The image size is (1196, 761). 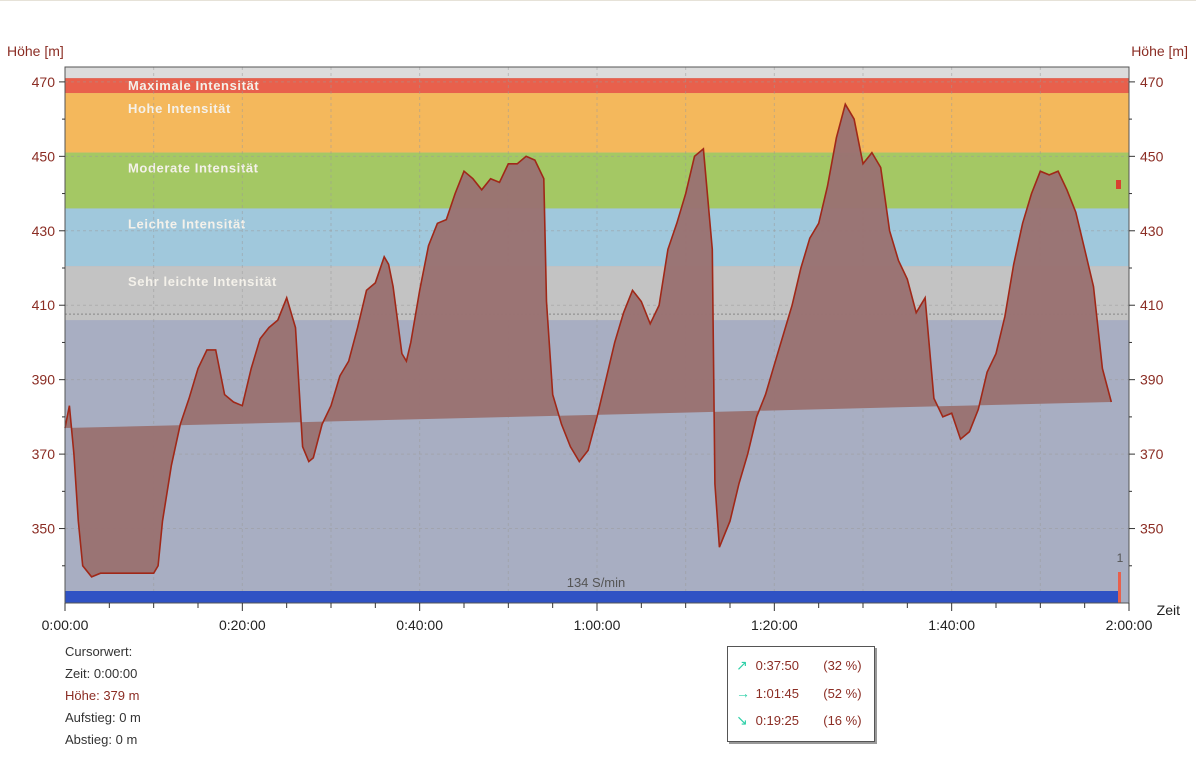 What do you see at coordinates (777, 693) in the screenshot?
I see `flat-time: 1:01:45` at bounding box center [777, 693].